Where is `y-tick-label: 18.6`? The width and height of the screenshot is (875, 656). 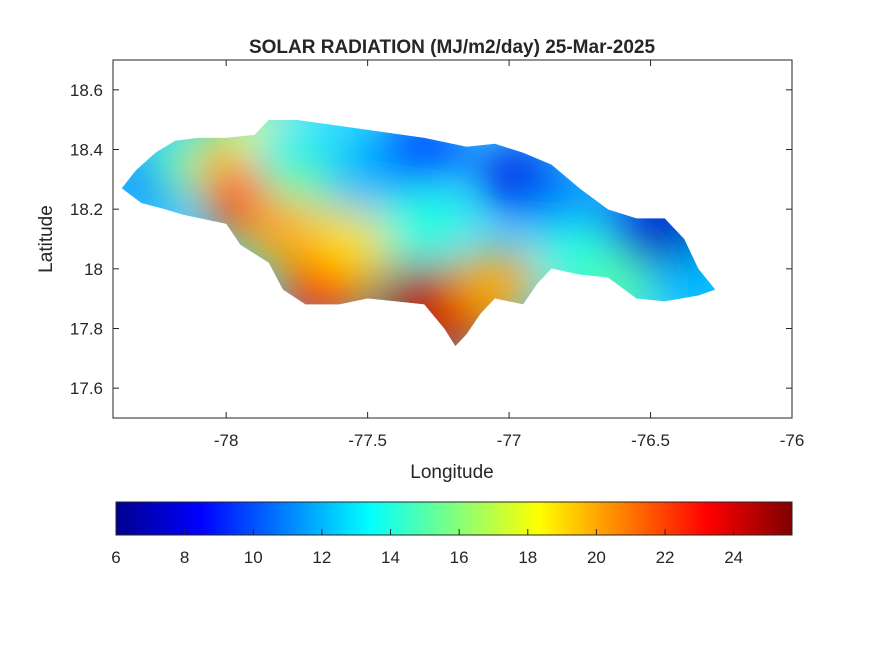 y-tick-label: 18.6 is located at coordinates (86, 90).